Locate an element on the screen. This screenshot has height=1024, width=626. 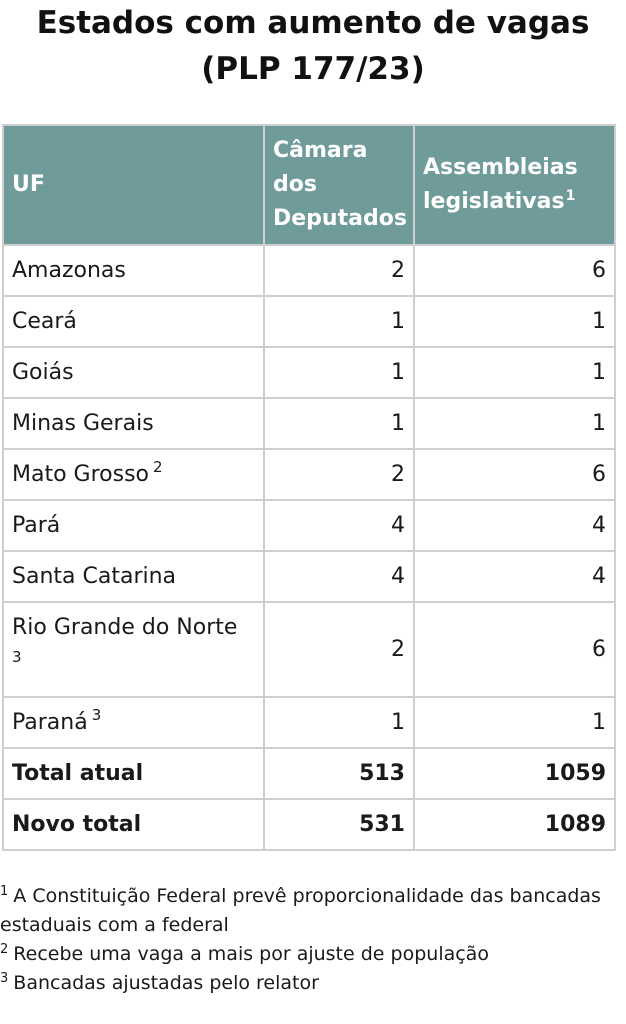
table-row: Ceará 1 1 is located at coordinates (309, 321).